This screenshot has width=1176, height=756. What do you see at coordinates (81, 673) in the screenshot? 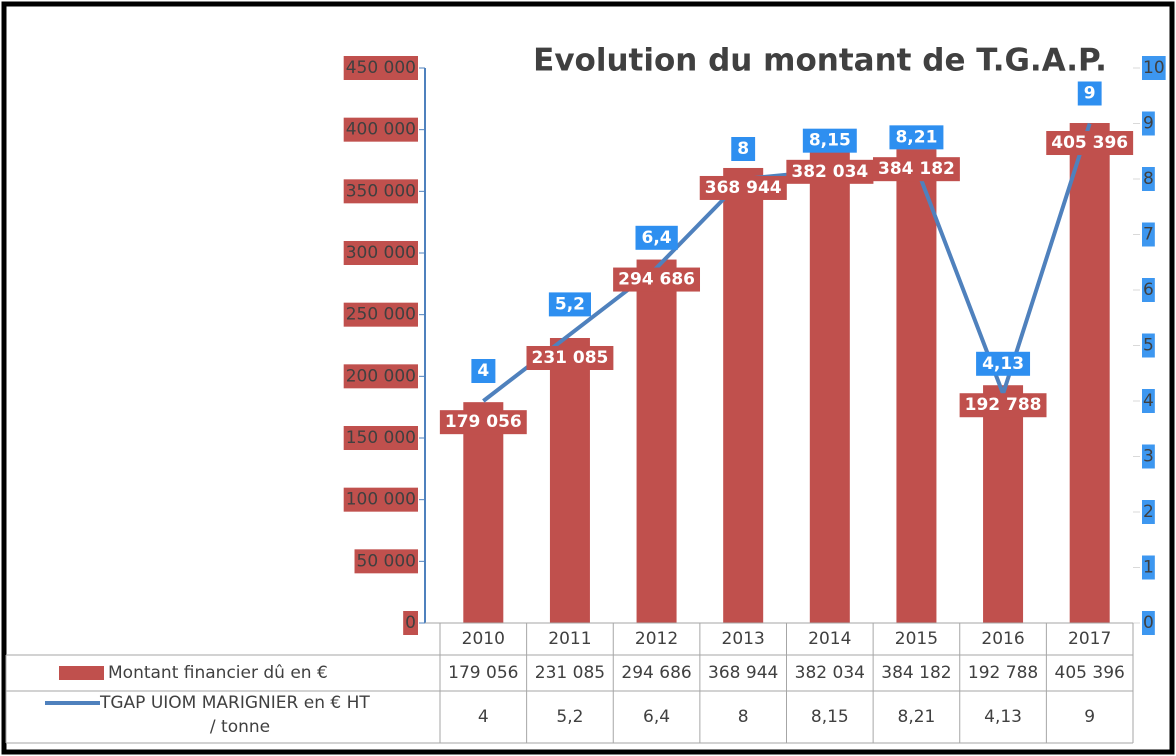
I see `legend-swatch` at bounding box center [81, 673].